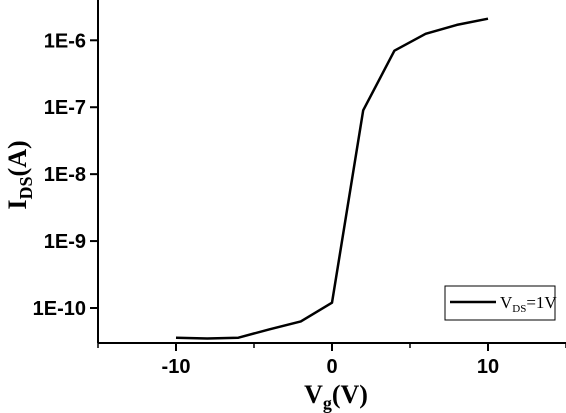  I want to click on legend-label-suffix: =1V, so click(541, 302).